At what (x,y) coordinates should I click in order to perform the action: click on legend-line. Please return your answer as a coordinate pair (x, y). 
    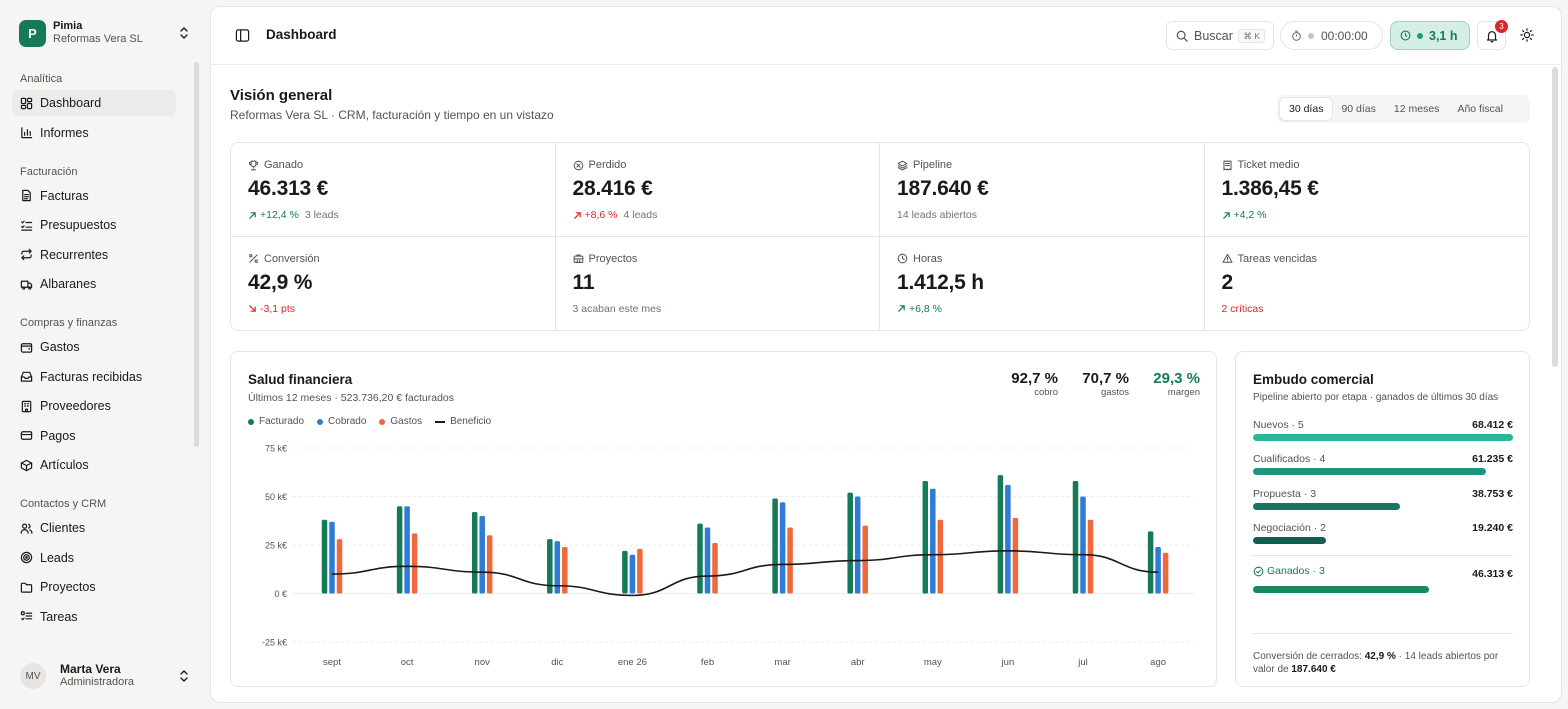
    Looking at the image, I should click on (440, 421).